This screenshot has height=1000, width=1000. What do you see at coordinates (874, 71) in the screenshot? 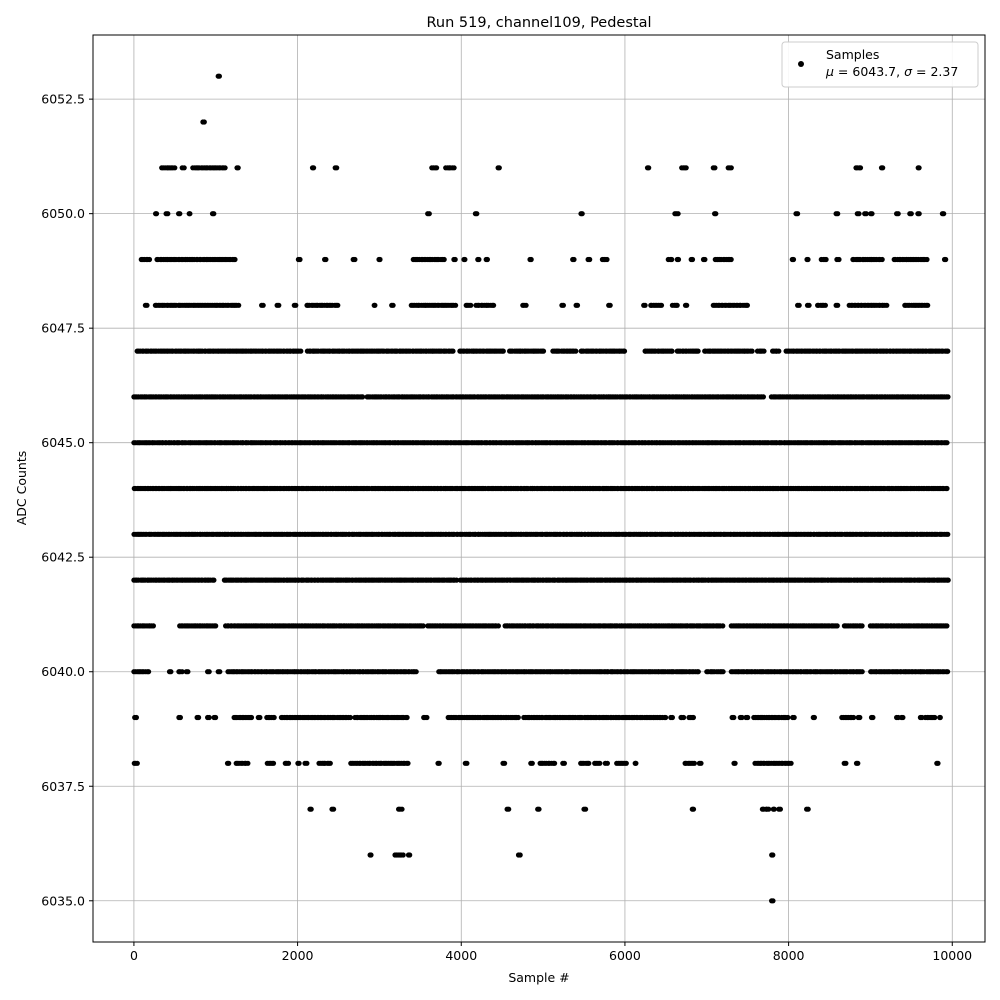
I see `legend-mu-value: 6043.7` at bounding box center [874, 71].